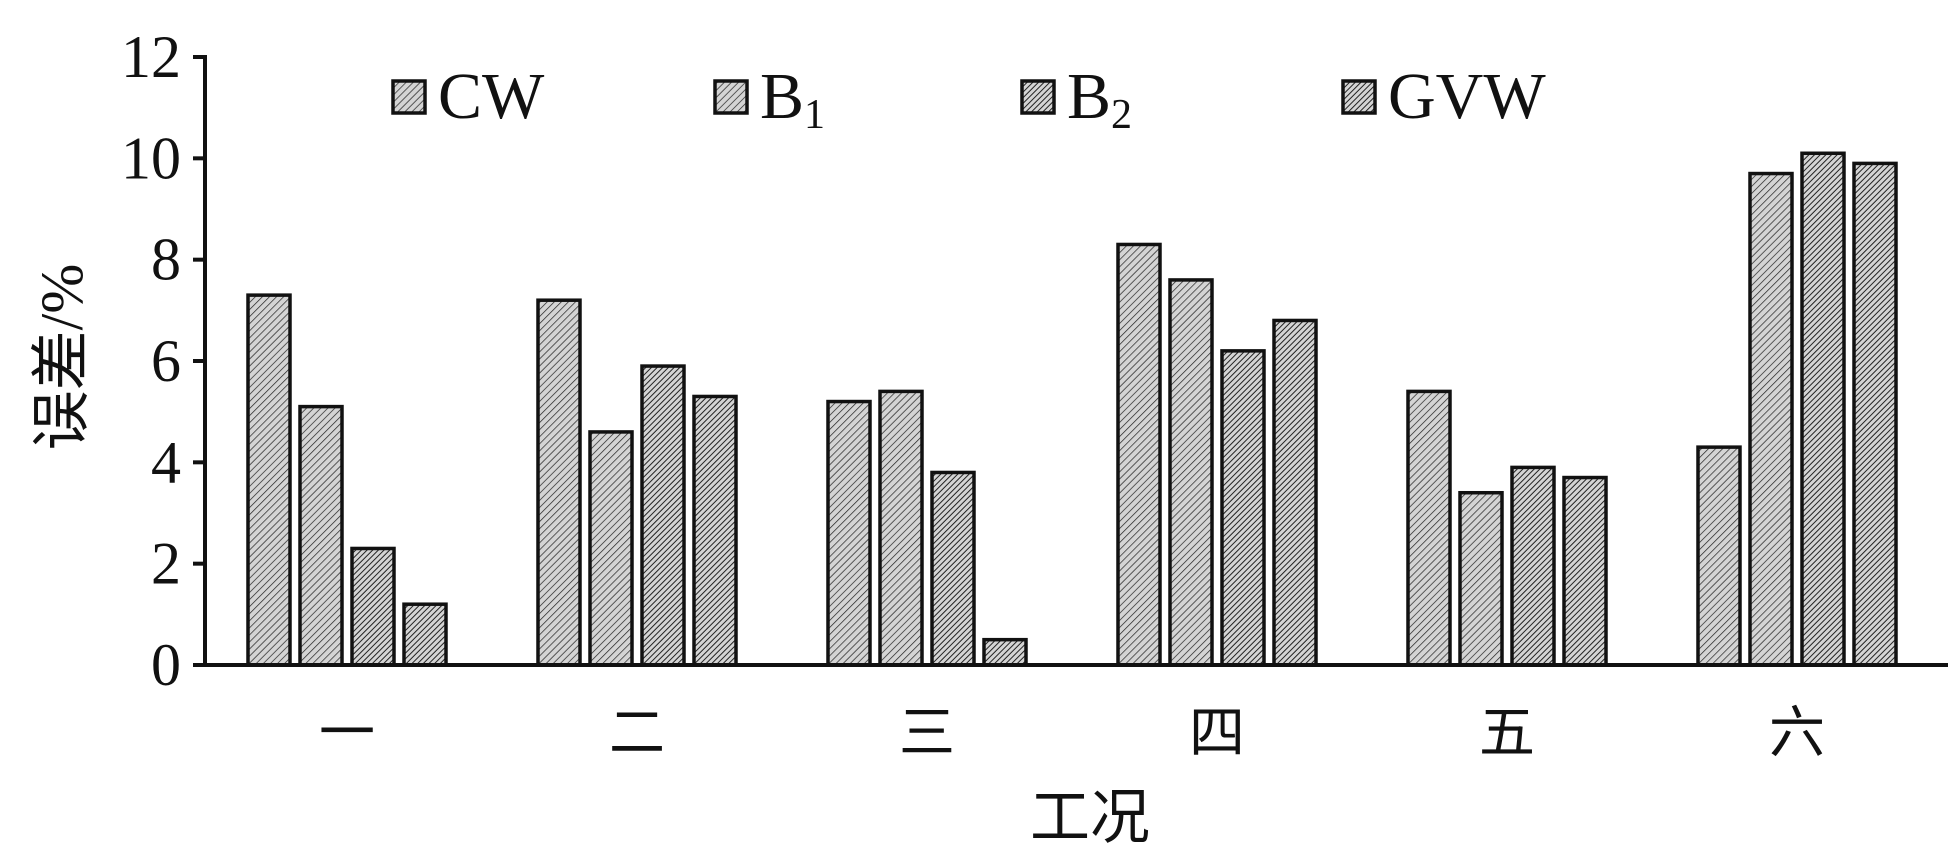 This screenshot has width=1949, height=859. Describe the element at coordinates (792, 99) in the screenshot. I see `legend-label-B1: B1` at that location.